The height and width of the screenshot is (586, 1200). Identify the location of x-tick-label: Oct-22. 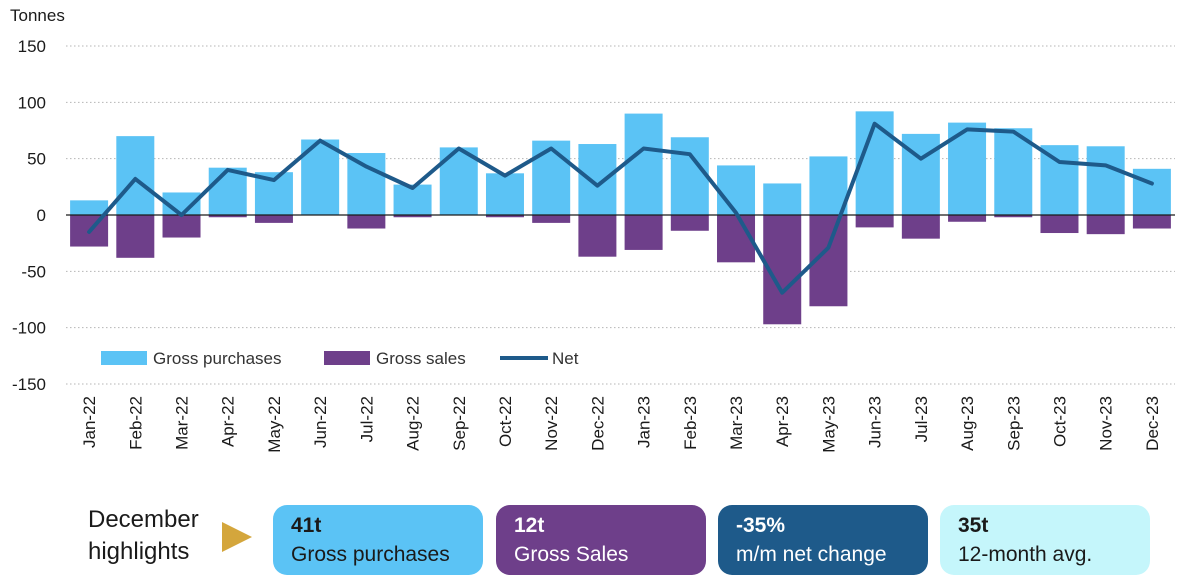
(505, 421).